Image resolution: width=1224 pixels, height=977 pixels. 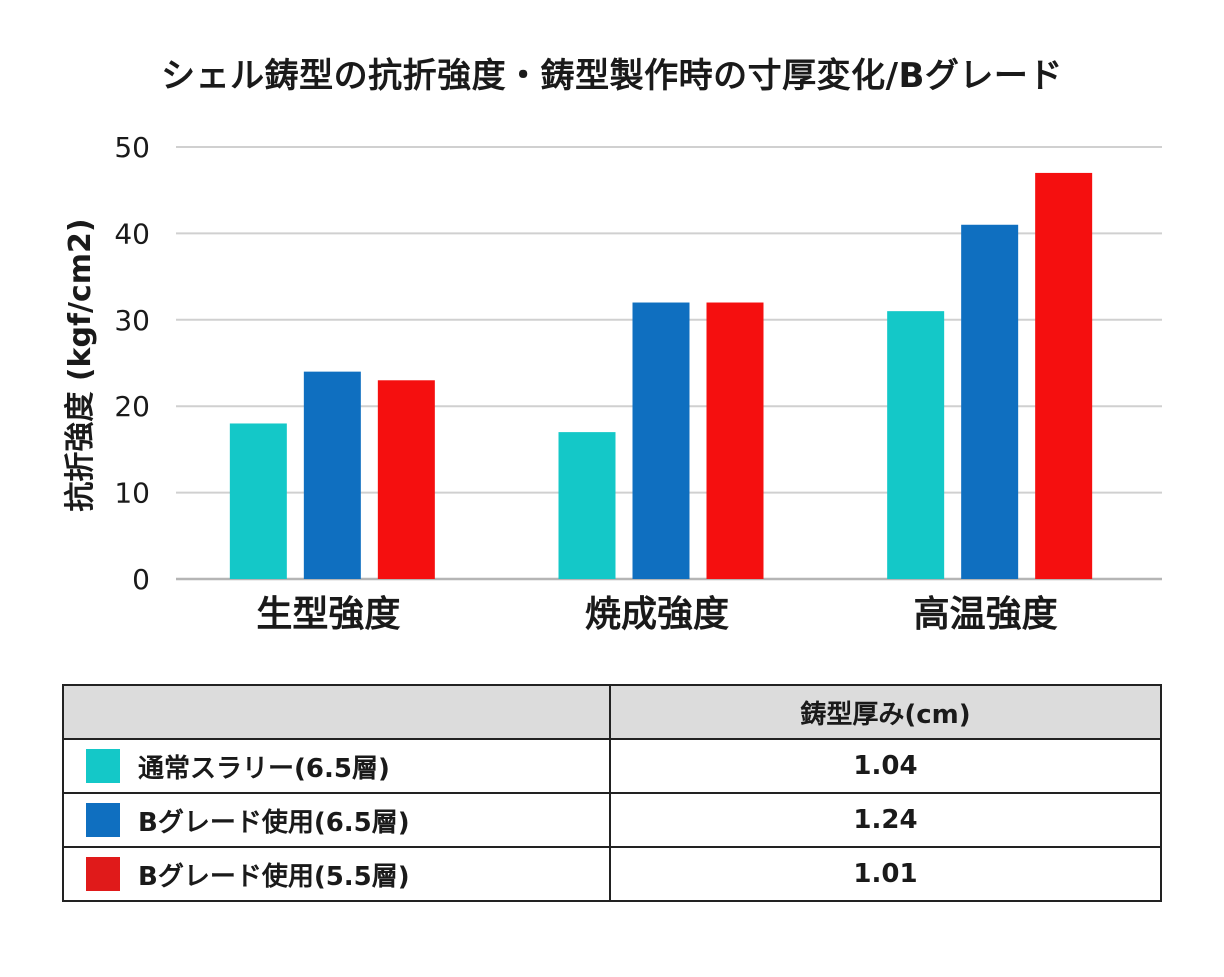 I want to click on legend-swatch-cyan, so click(x=103, y=766).